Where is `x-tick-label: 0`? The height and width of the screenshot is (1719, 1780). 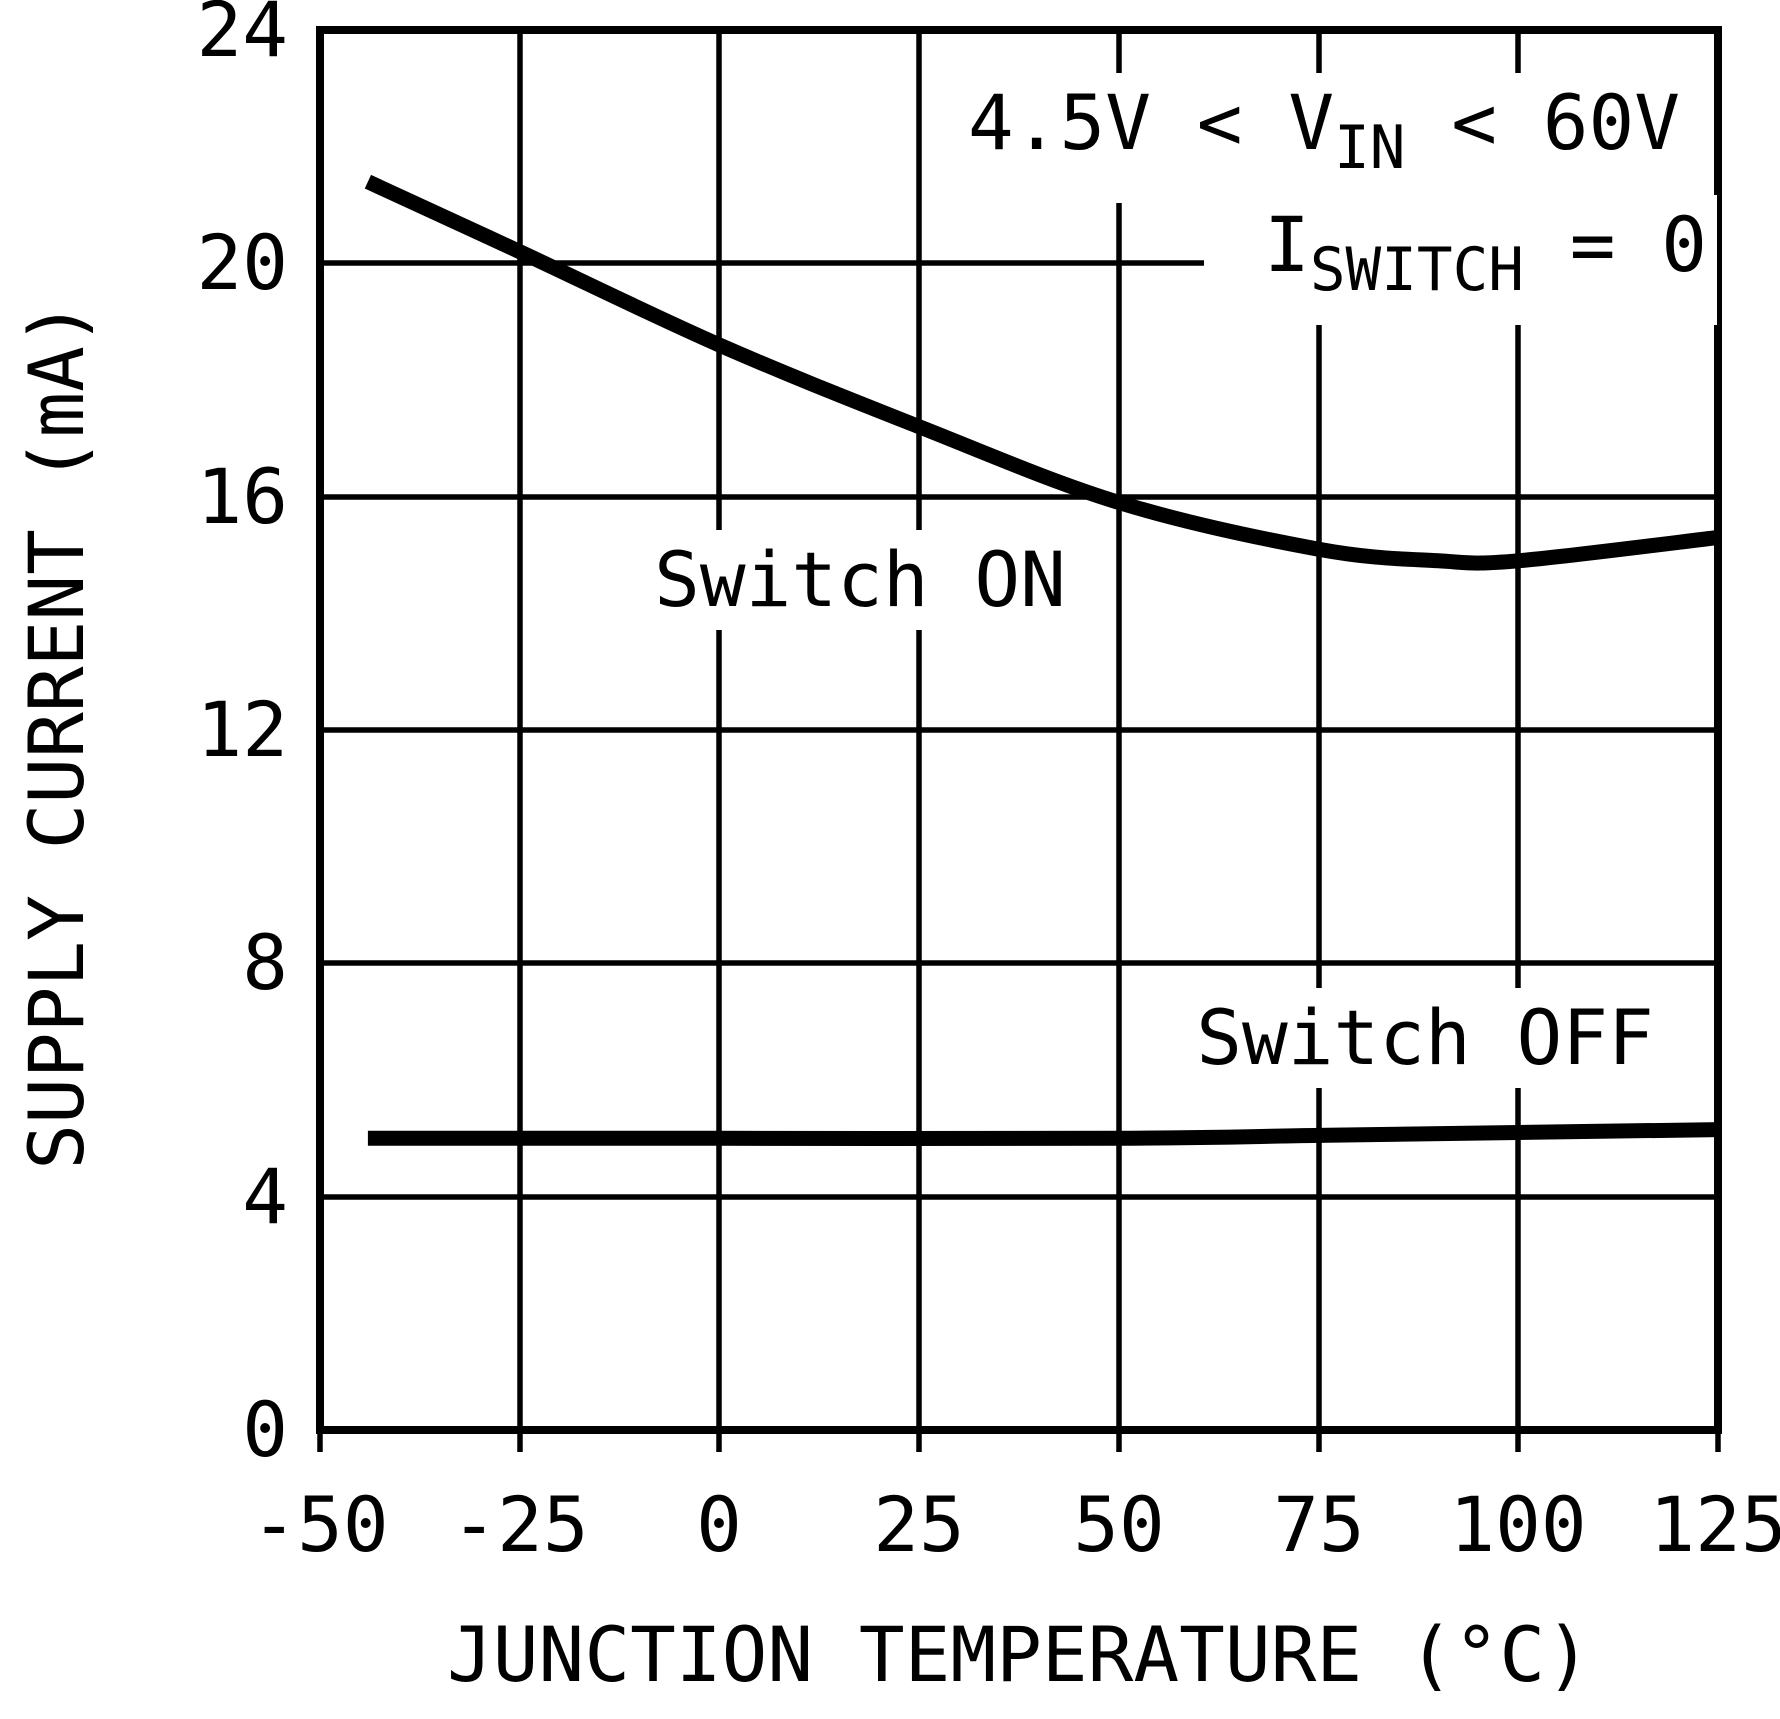
x-tick-label: 0 is located at coordinates (719, 1524).